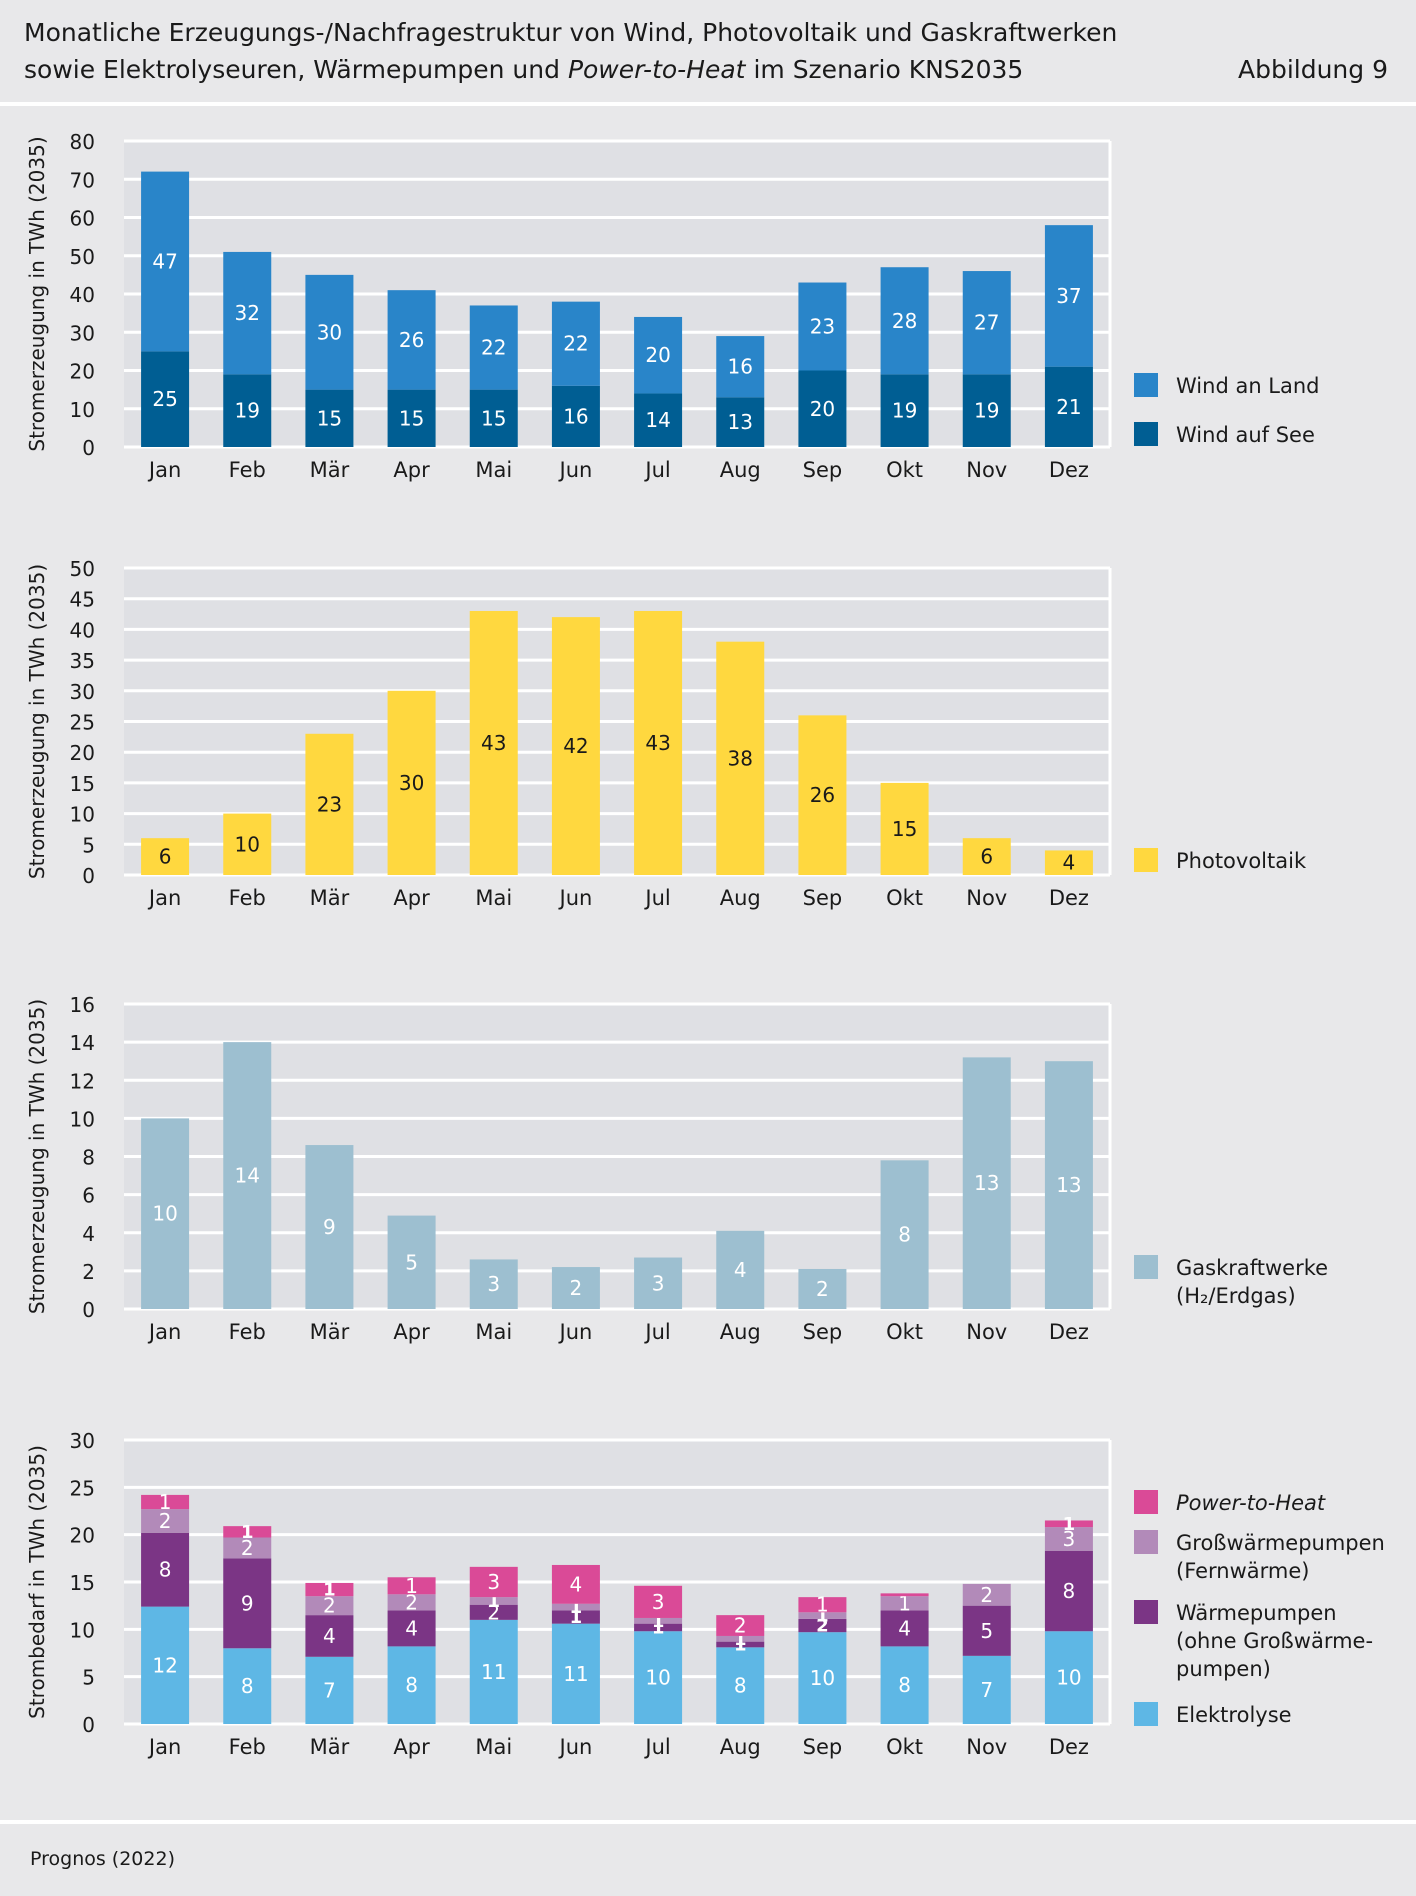 The image size is (1416, 1896). What do you see at coordinates (88, 1678) in the screenshot?
I see `chart4-y-tick-label: 5` at bounding box center [88, 1678].